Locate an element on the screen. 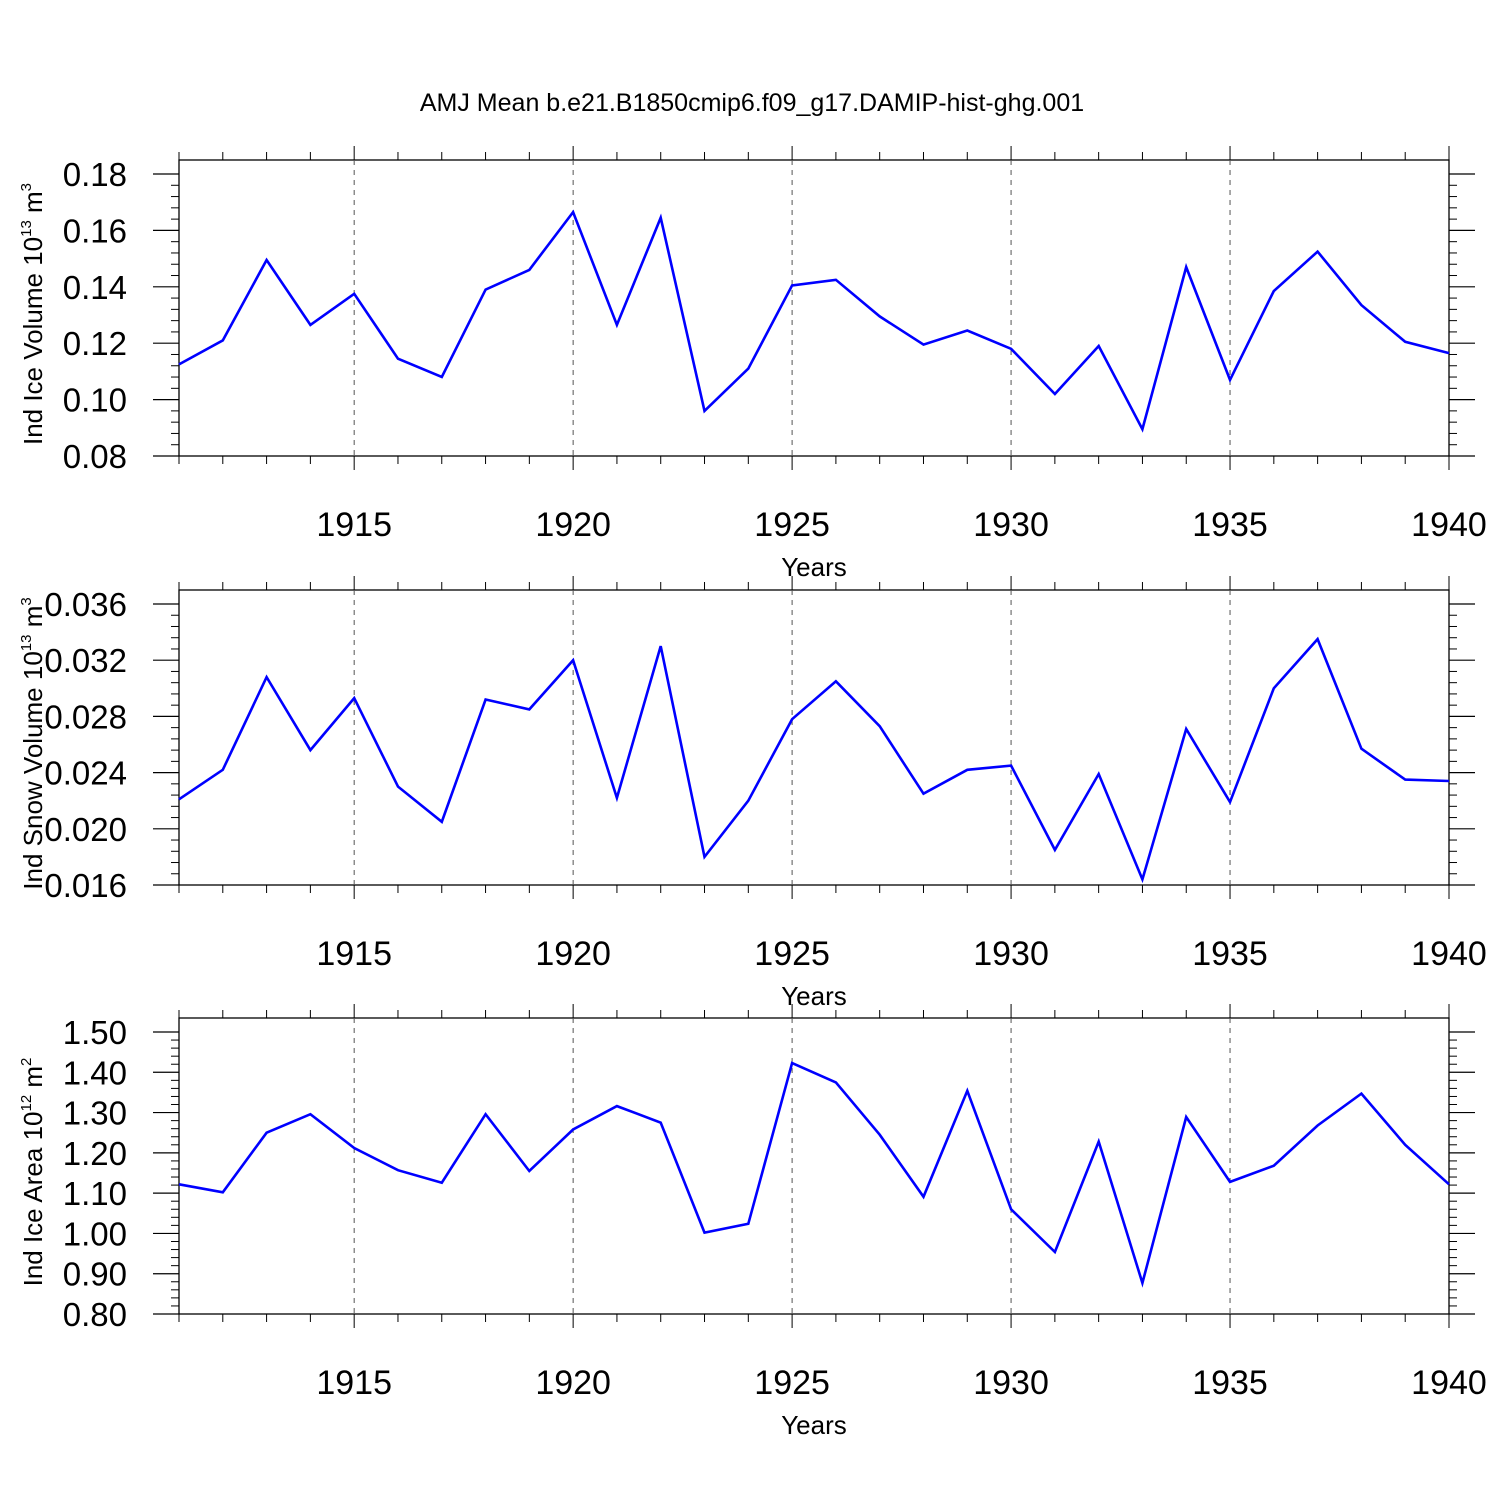 The width and height of the screenshot is (1500, 1500). y-tick-label: 0.10 is located at coordinates (95, 400).